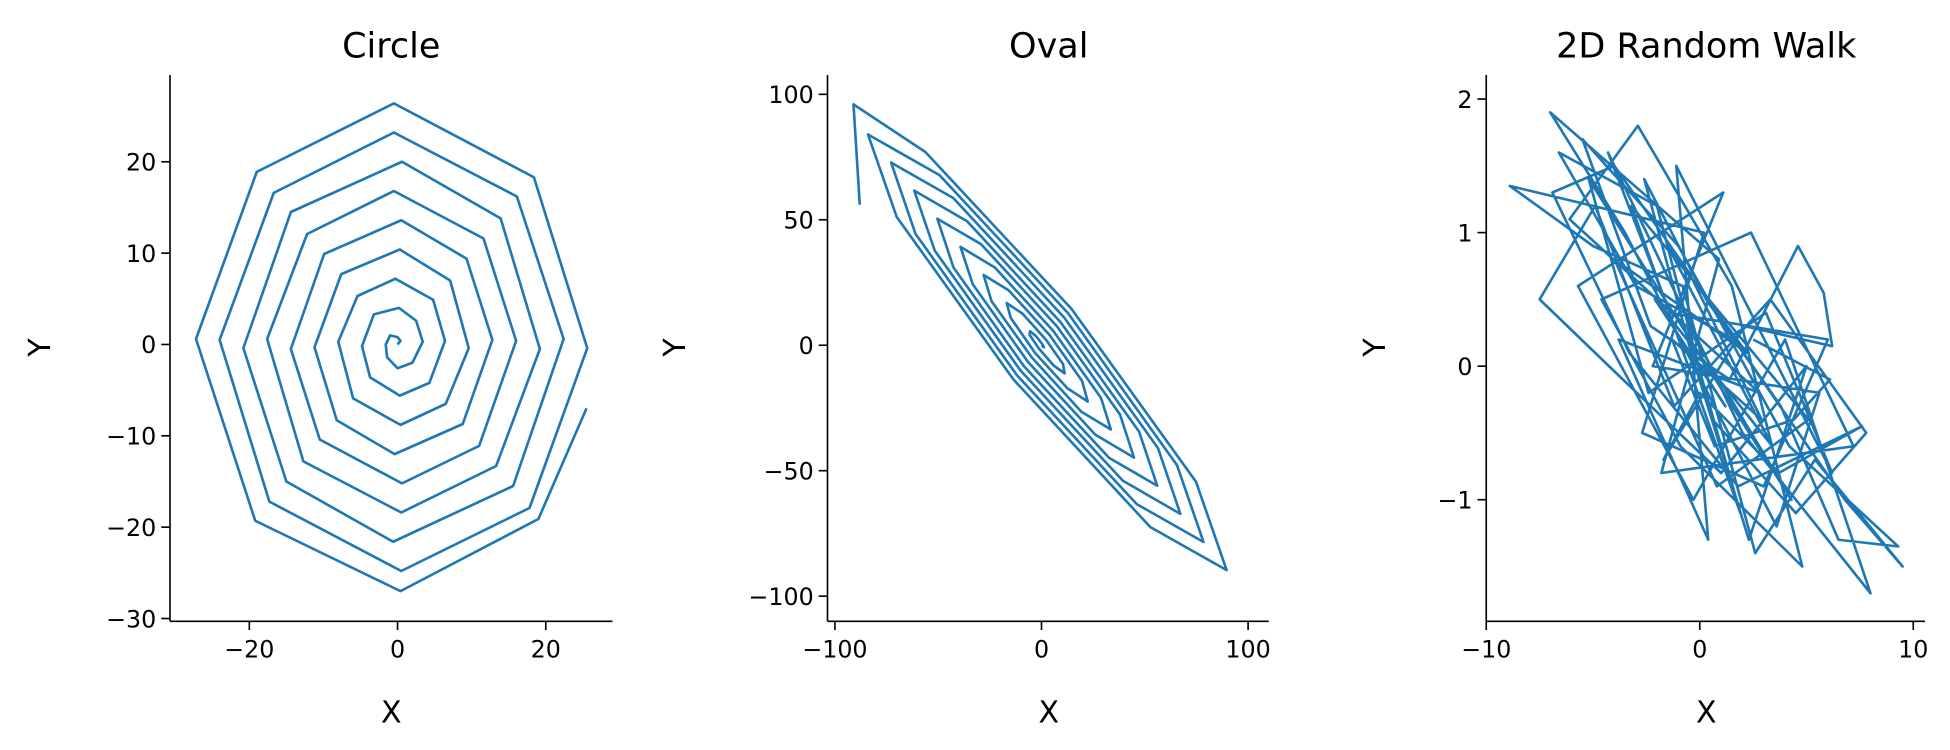 This screenshot has height=750, width=1950. I want to click on chart-title: Oval, so click(1048, 47).